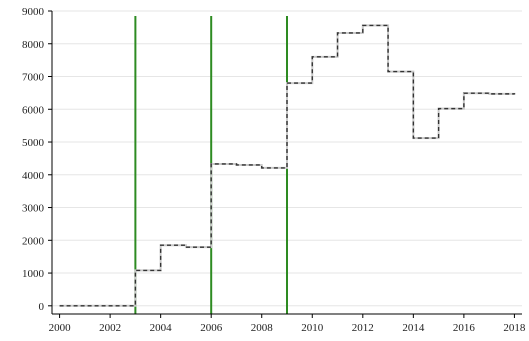 This screenshot has width=529, height=341. Describe the element at coordinates (33, 110) in the screenshot. I see `y-tick-label: 6000` at that location.